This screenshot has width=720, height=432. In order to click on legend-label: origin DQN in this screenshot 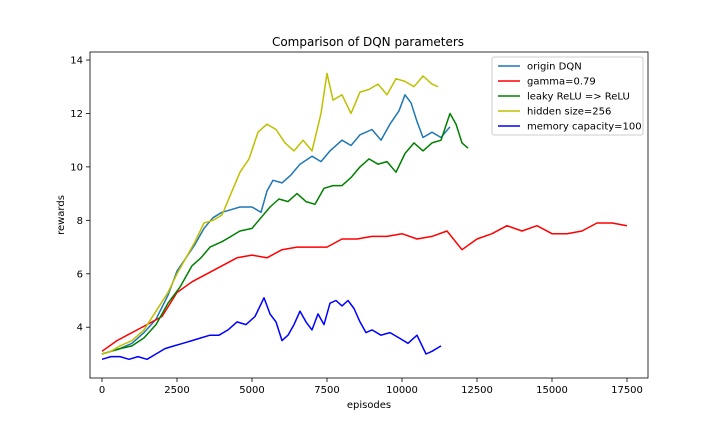, I will do `click(554, 67)`.